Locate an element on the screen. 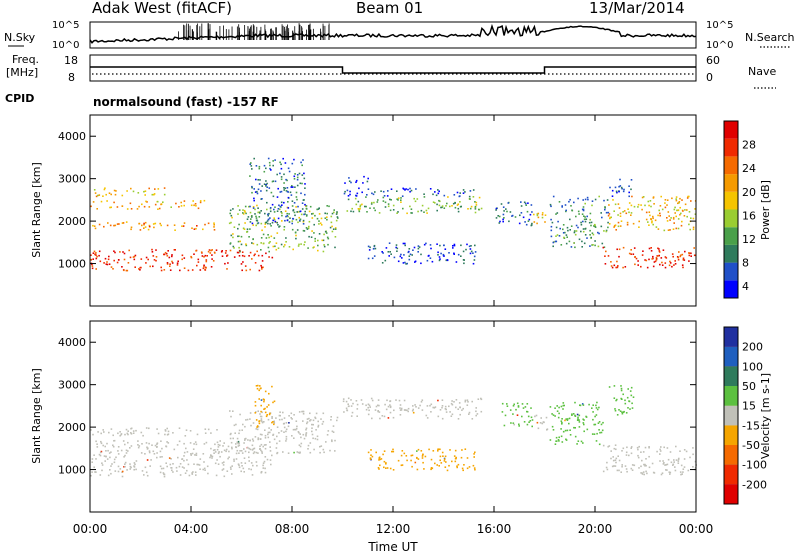 This screenshot has height=554, width=800. colorbar-tick-label: 20 is located at coordinates (749, 192).